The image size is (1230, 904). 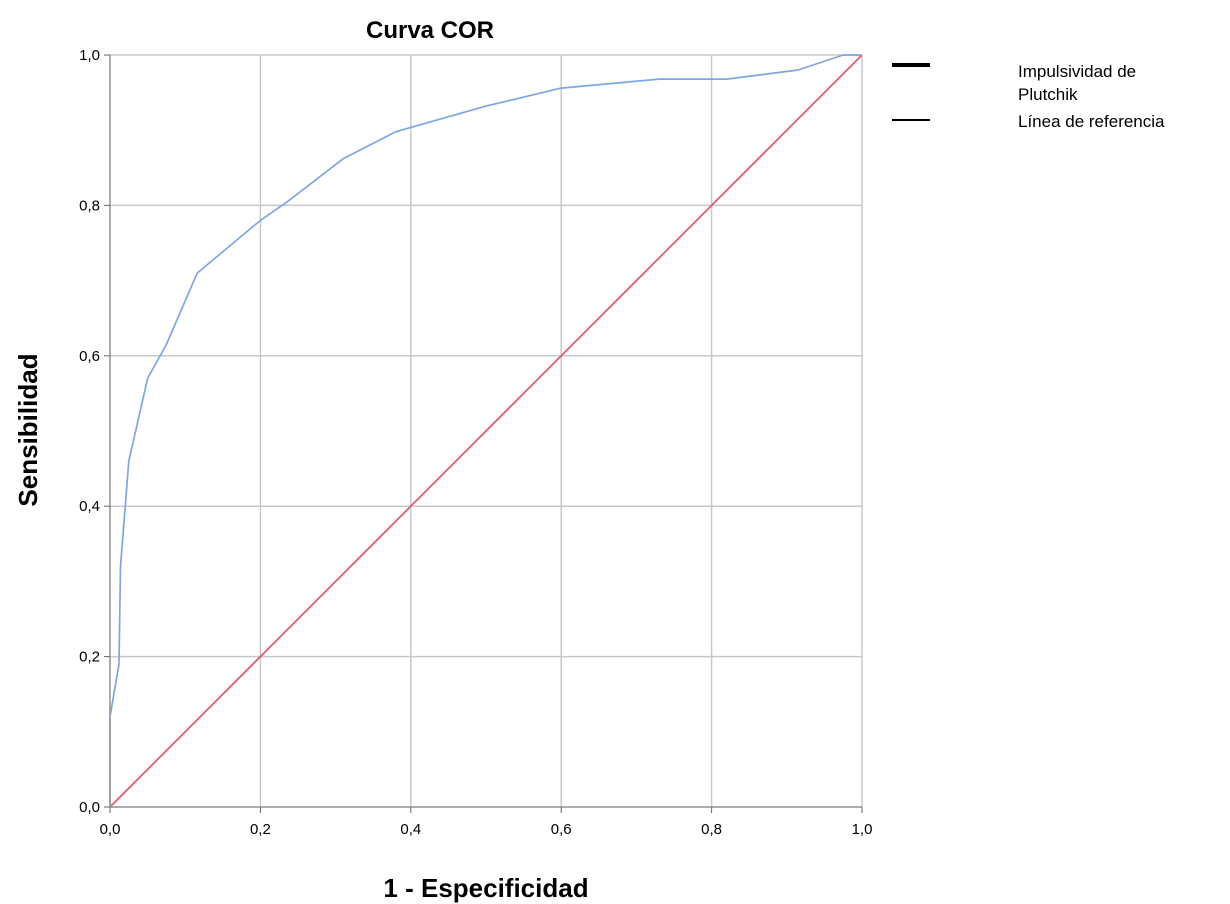 What do you see at coordinates (260, 829) in the screenshot?
I see `x-tick-label-1: 0,2` at bounding box center [260, 829].